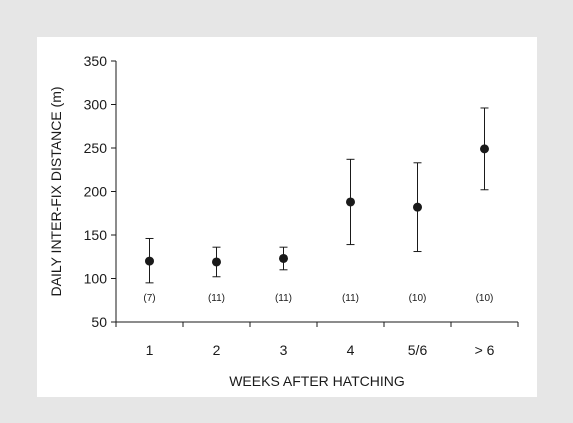 This screenshot has height=423, width=573. What do you see at coordinates (96, 235) in the screenshot?
I see `y-tick-label: 150` at bounding box center [96, 235].